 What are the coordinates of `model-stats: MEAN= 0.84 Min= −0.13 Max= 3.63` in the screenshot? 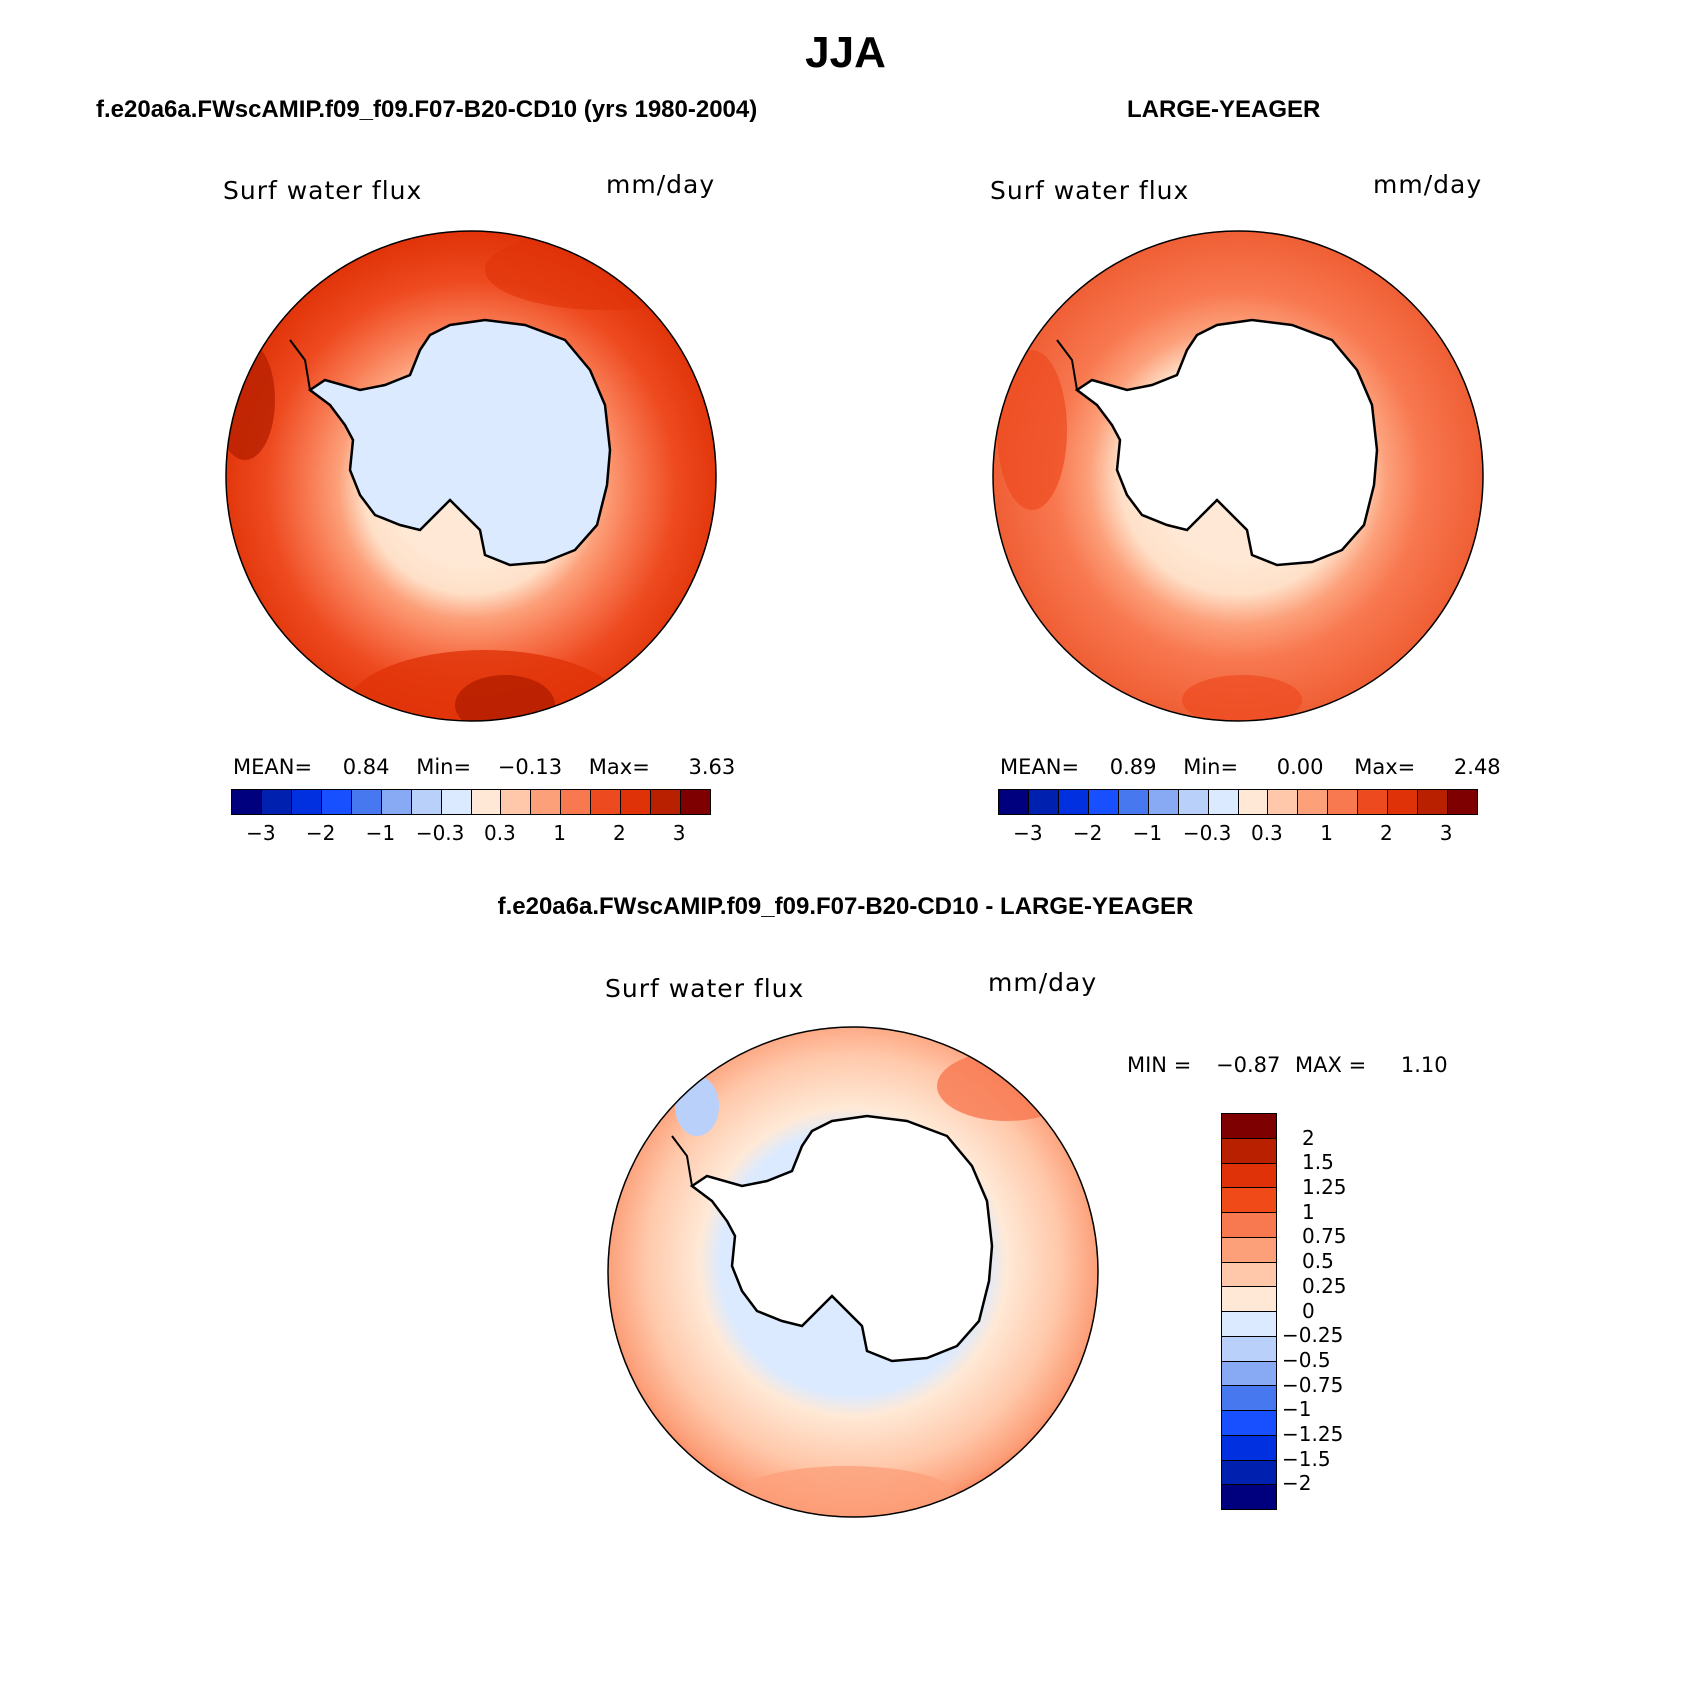 It's located at (484, 767).